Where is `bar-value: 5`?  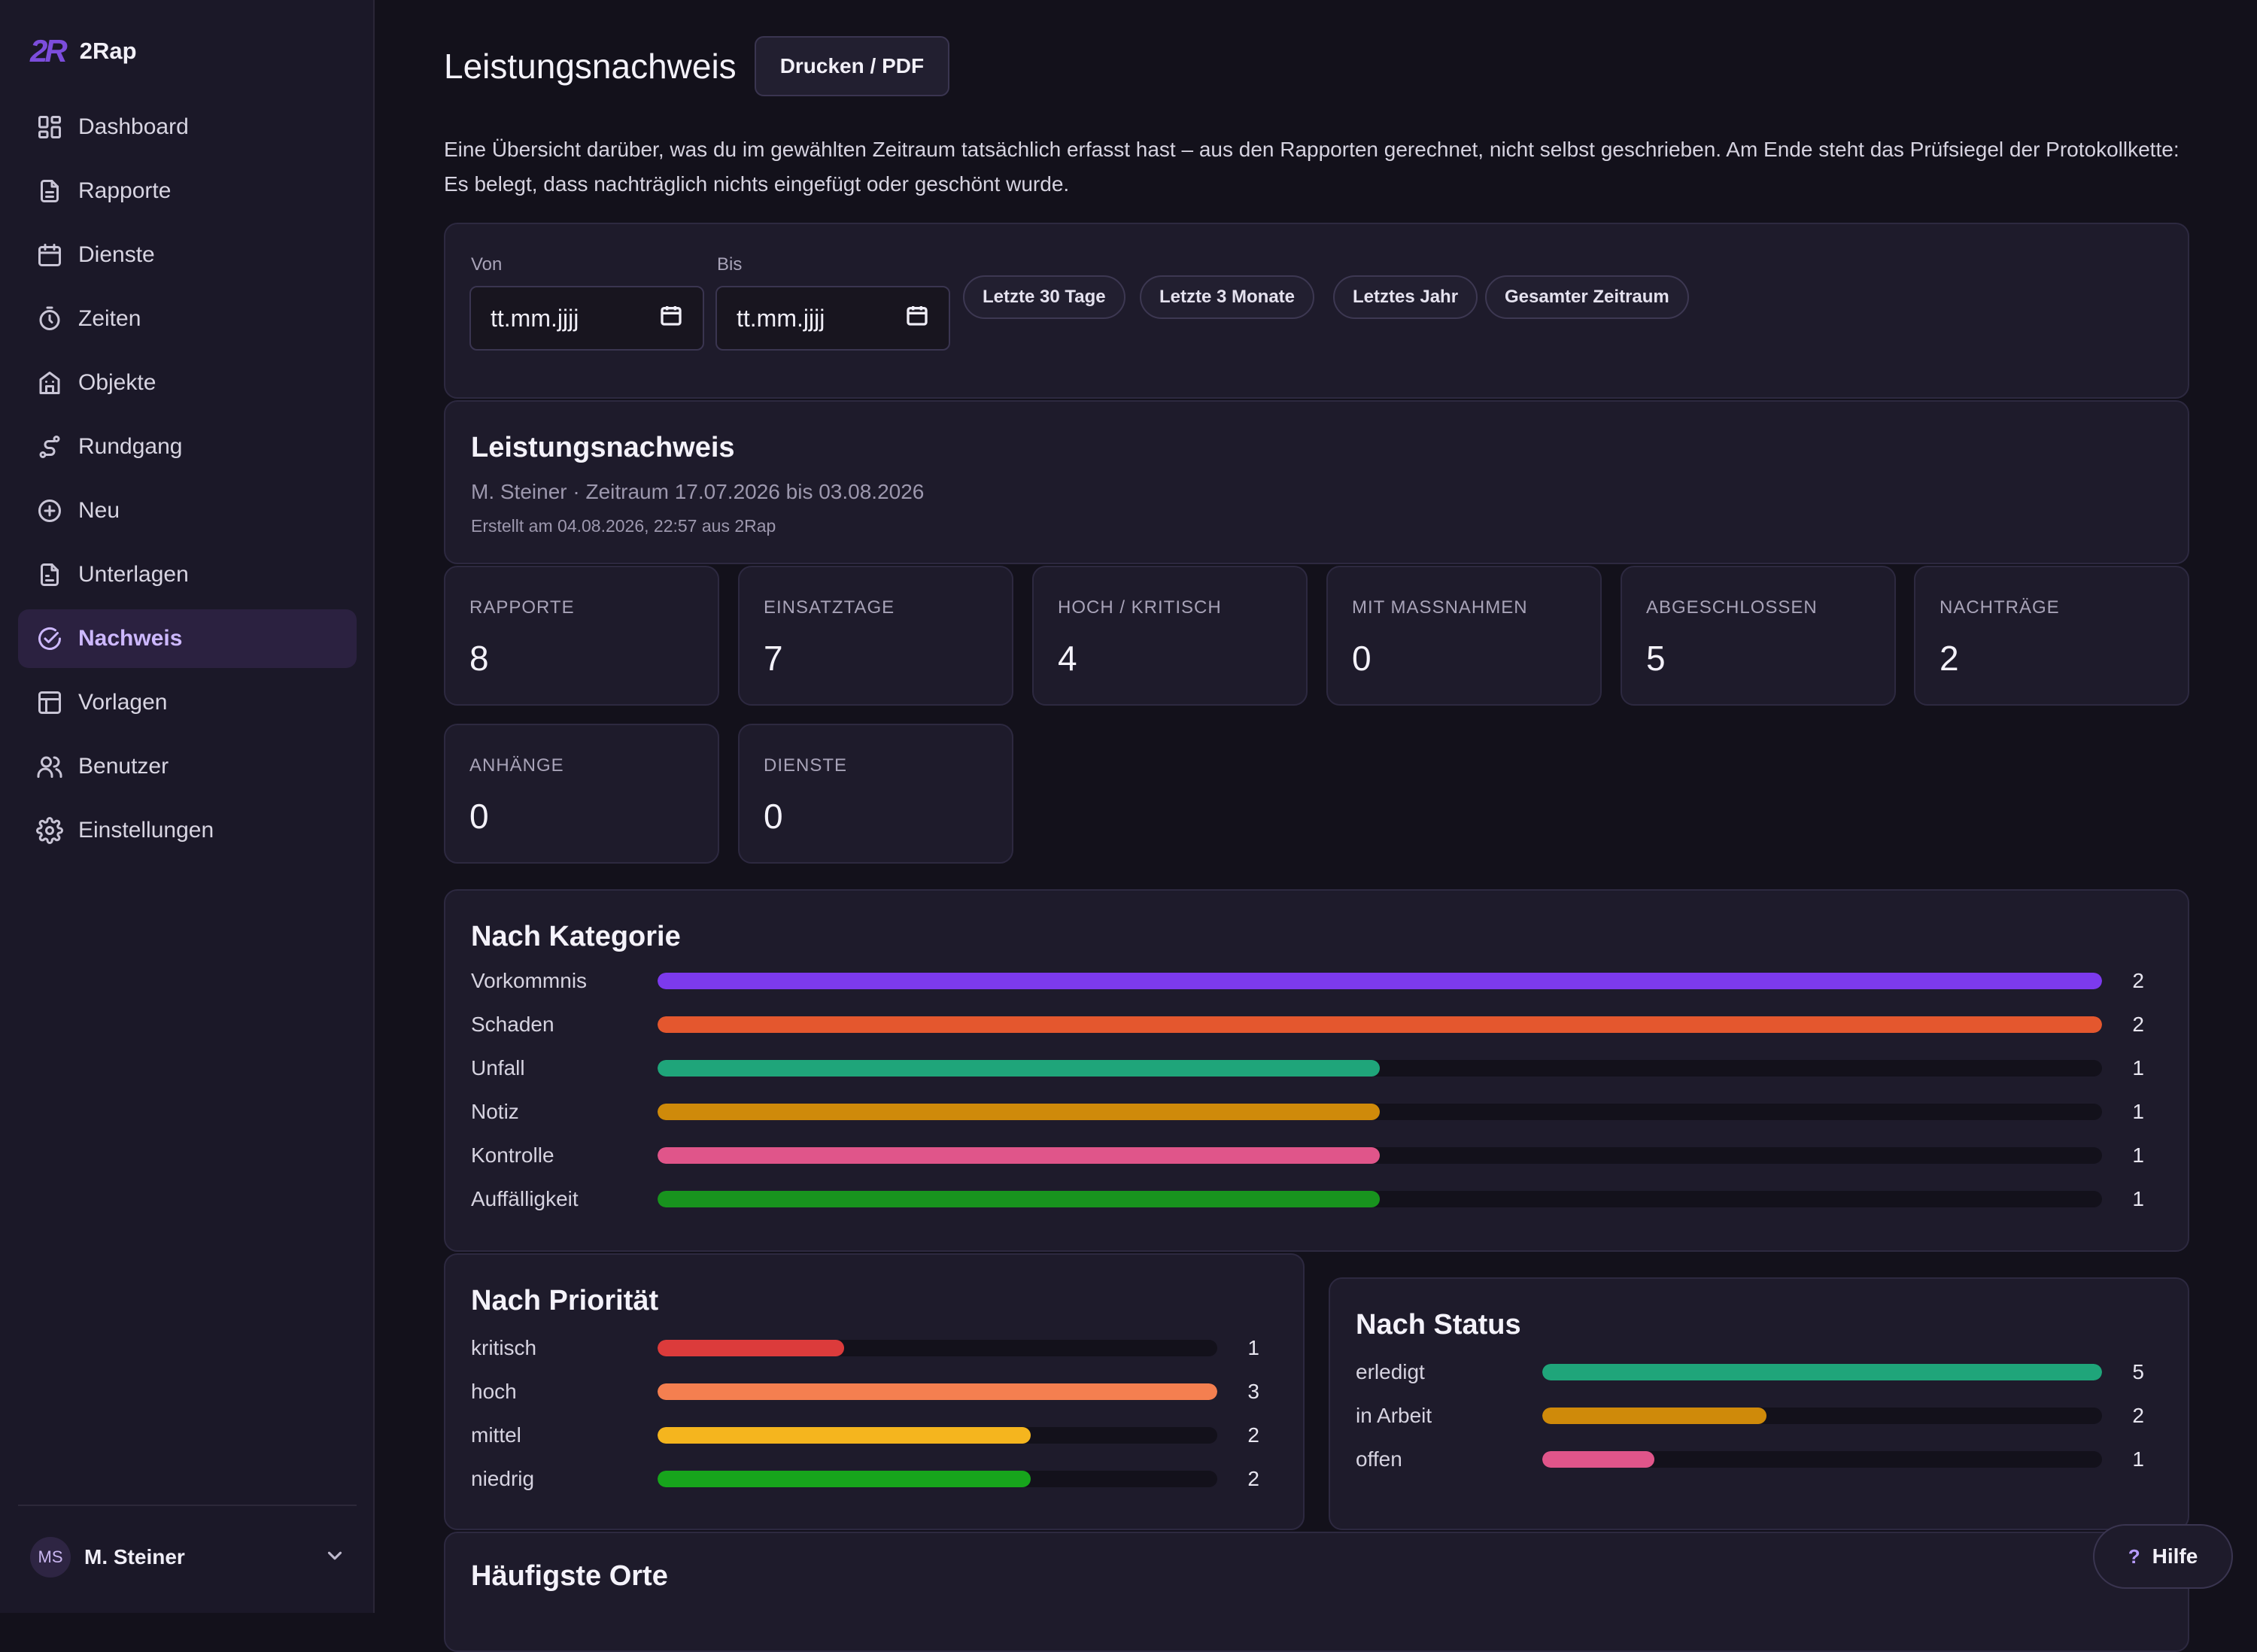
bar-value: 5 is located at coordinates (2138, 1372).